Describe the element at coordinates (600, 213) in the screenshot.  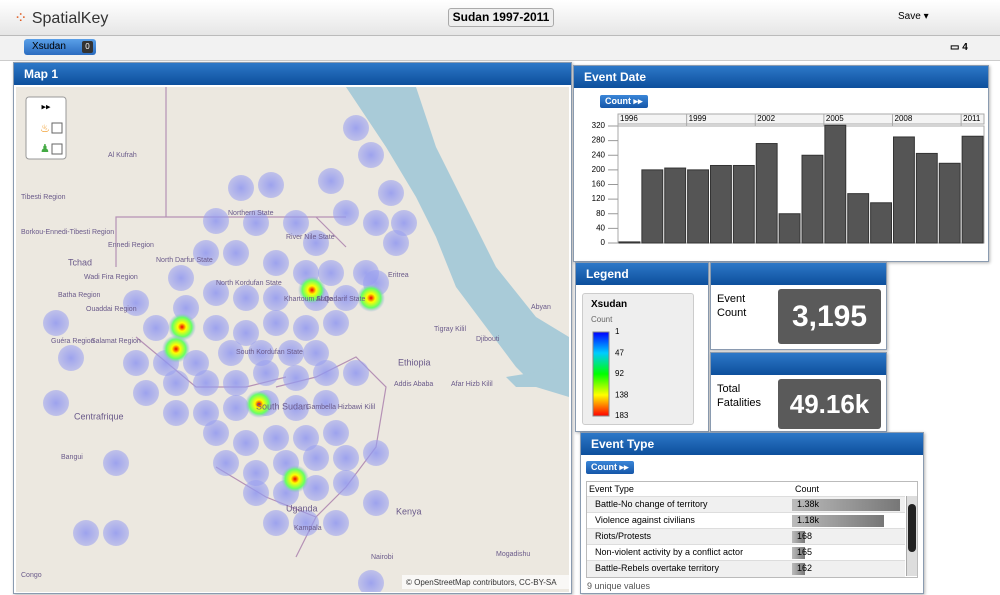
I see `y-tick-label: 80` at that location.